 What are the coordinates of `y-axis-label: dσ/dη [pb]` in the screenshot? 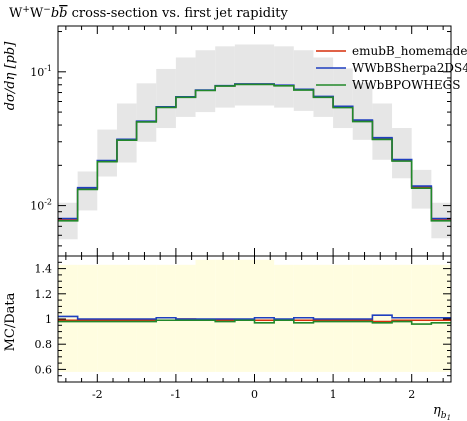 It's located at (10, 76).